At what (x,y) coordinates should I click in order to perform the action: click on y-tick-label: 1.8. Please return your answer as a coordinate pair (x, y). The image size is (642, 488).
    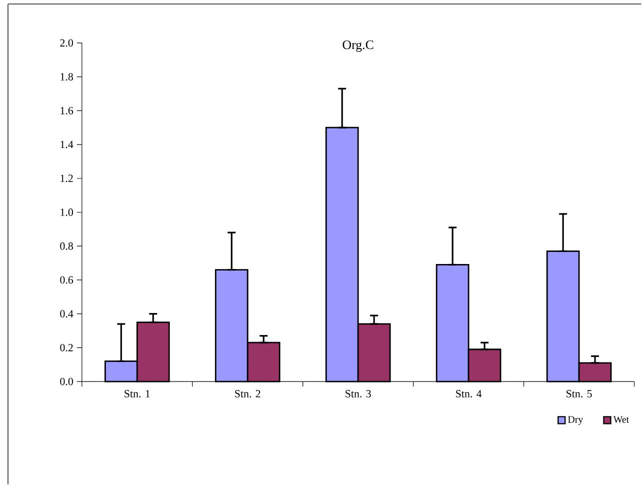
    Looking at the image, I should click on (66, 76).